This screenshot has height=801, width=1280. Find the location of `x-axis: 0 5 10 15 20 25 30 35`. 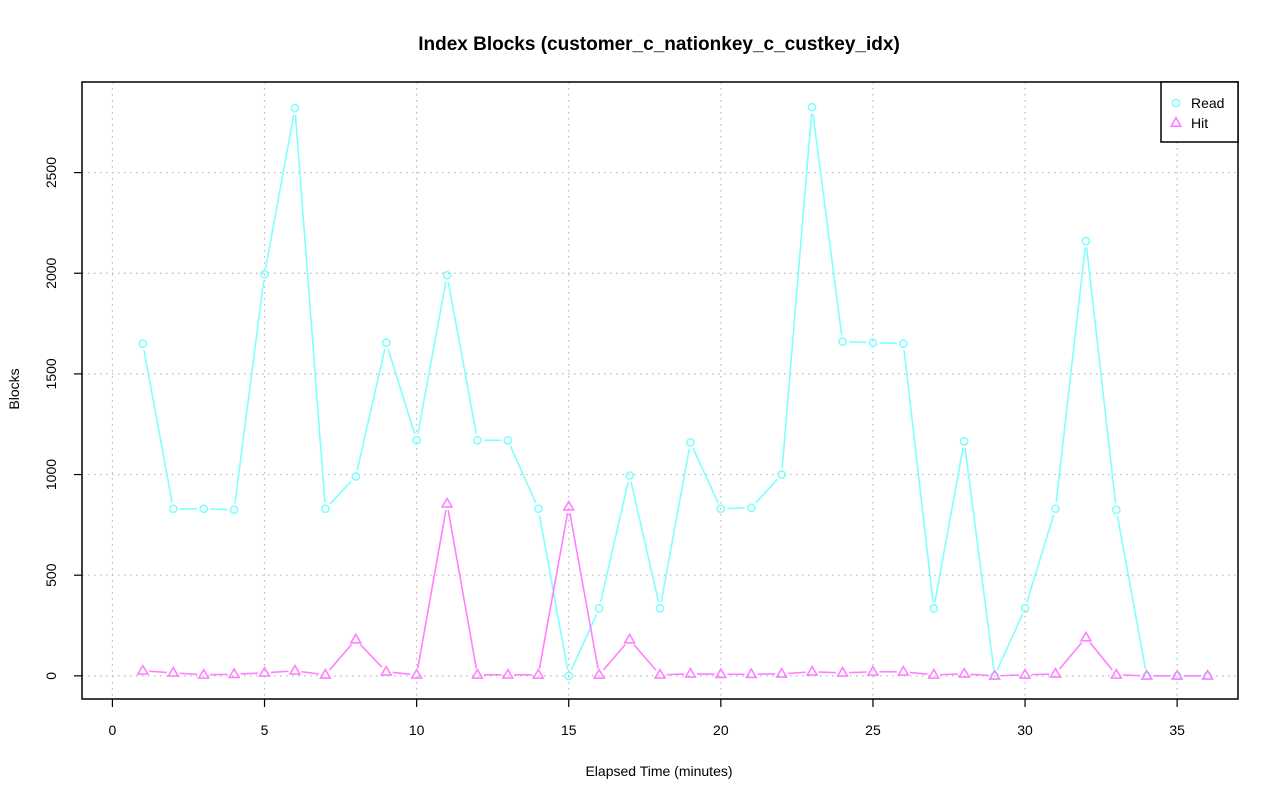

x-axis: 0 5 10 15 20 25 30 35 is located at coordinates (647, 718).